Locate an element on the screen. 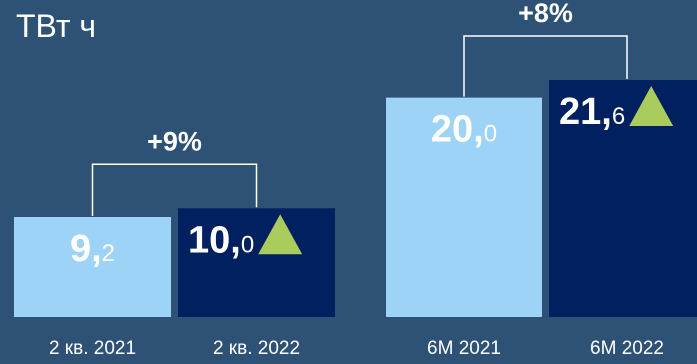 This screenshot has height=364, width=697. category-label: 6М 2021 is located at coordinates (464, 348).